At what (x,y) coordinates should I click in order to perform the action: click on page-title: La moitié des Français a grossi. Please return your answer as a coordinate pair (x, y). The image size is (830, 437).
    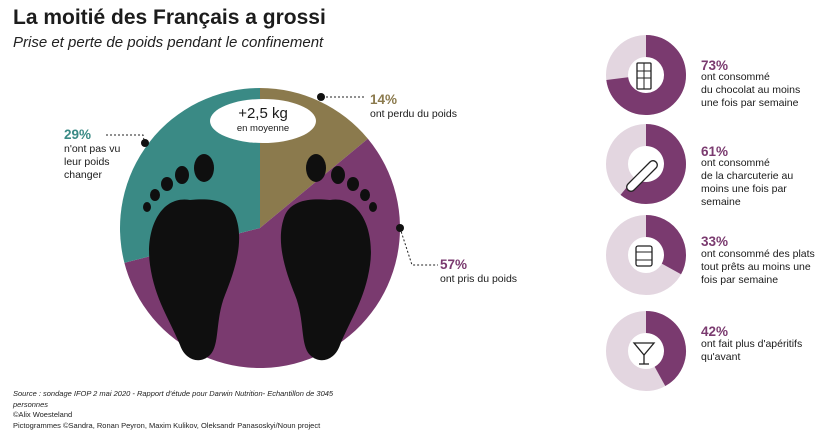
    Looking at the image, I should click on (169, 17).